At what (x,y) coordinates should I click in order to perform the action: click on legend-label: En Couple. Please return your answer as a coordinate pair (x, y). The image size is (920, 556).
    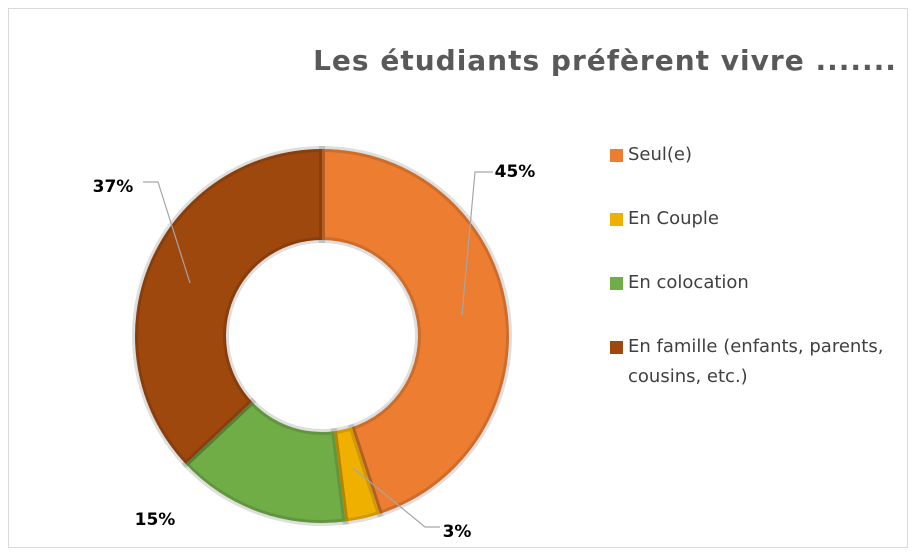
    Looking at the image, I should click on (673, 218).